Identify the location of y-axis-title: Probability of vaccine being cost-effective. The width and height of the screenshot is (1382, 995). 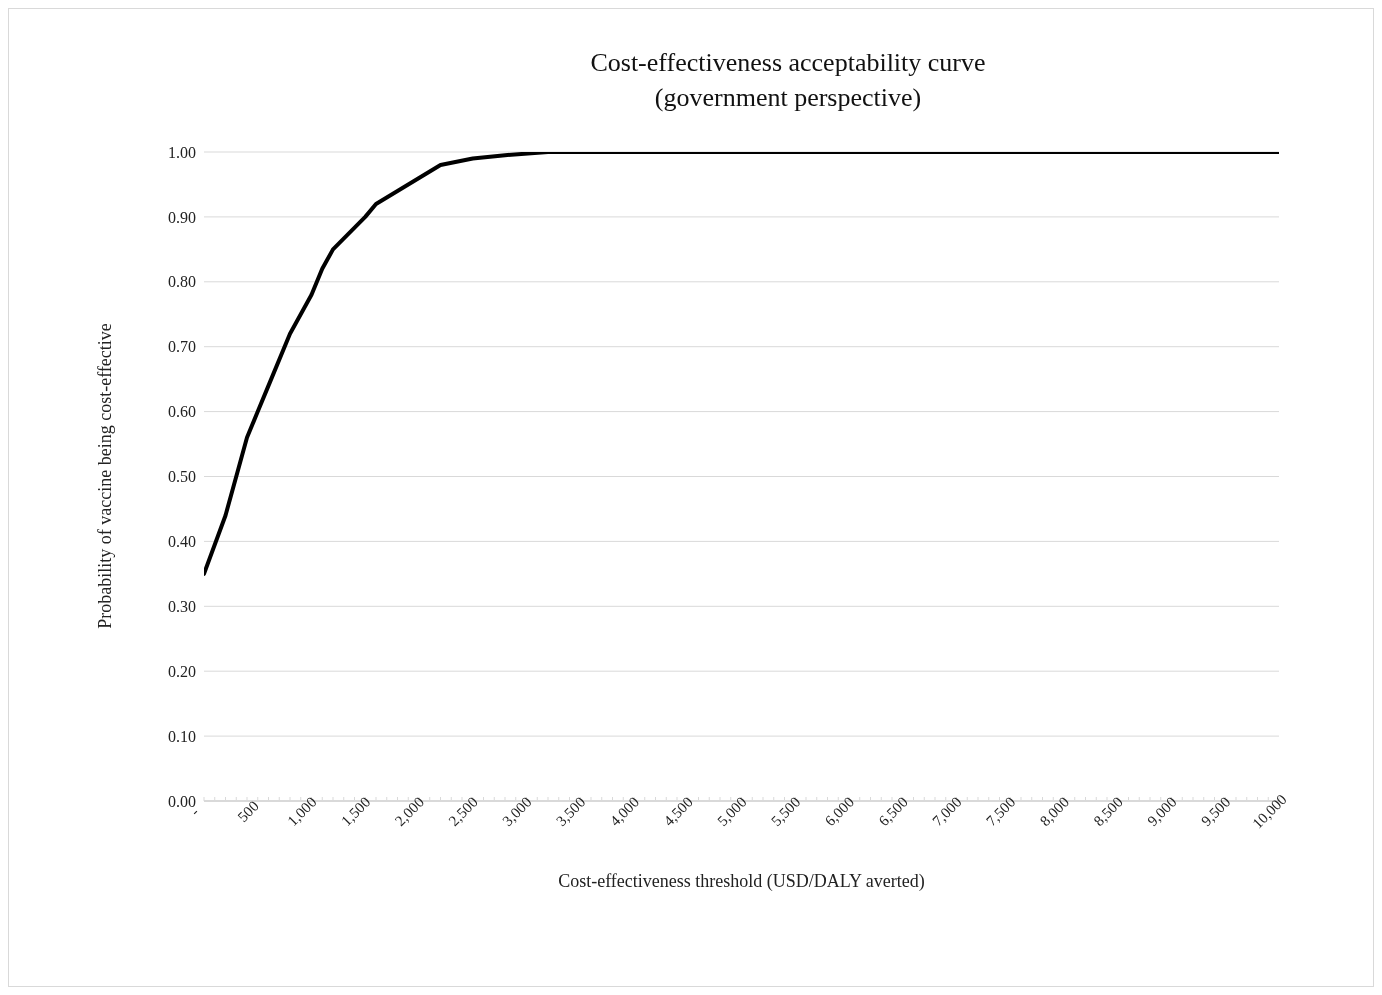
(105, 476).